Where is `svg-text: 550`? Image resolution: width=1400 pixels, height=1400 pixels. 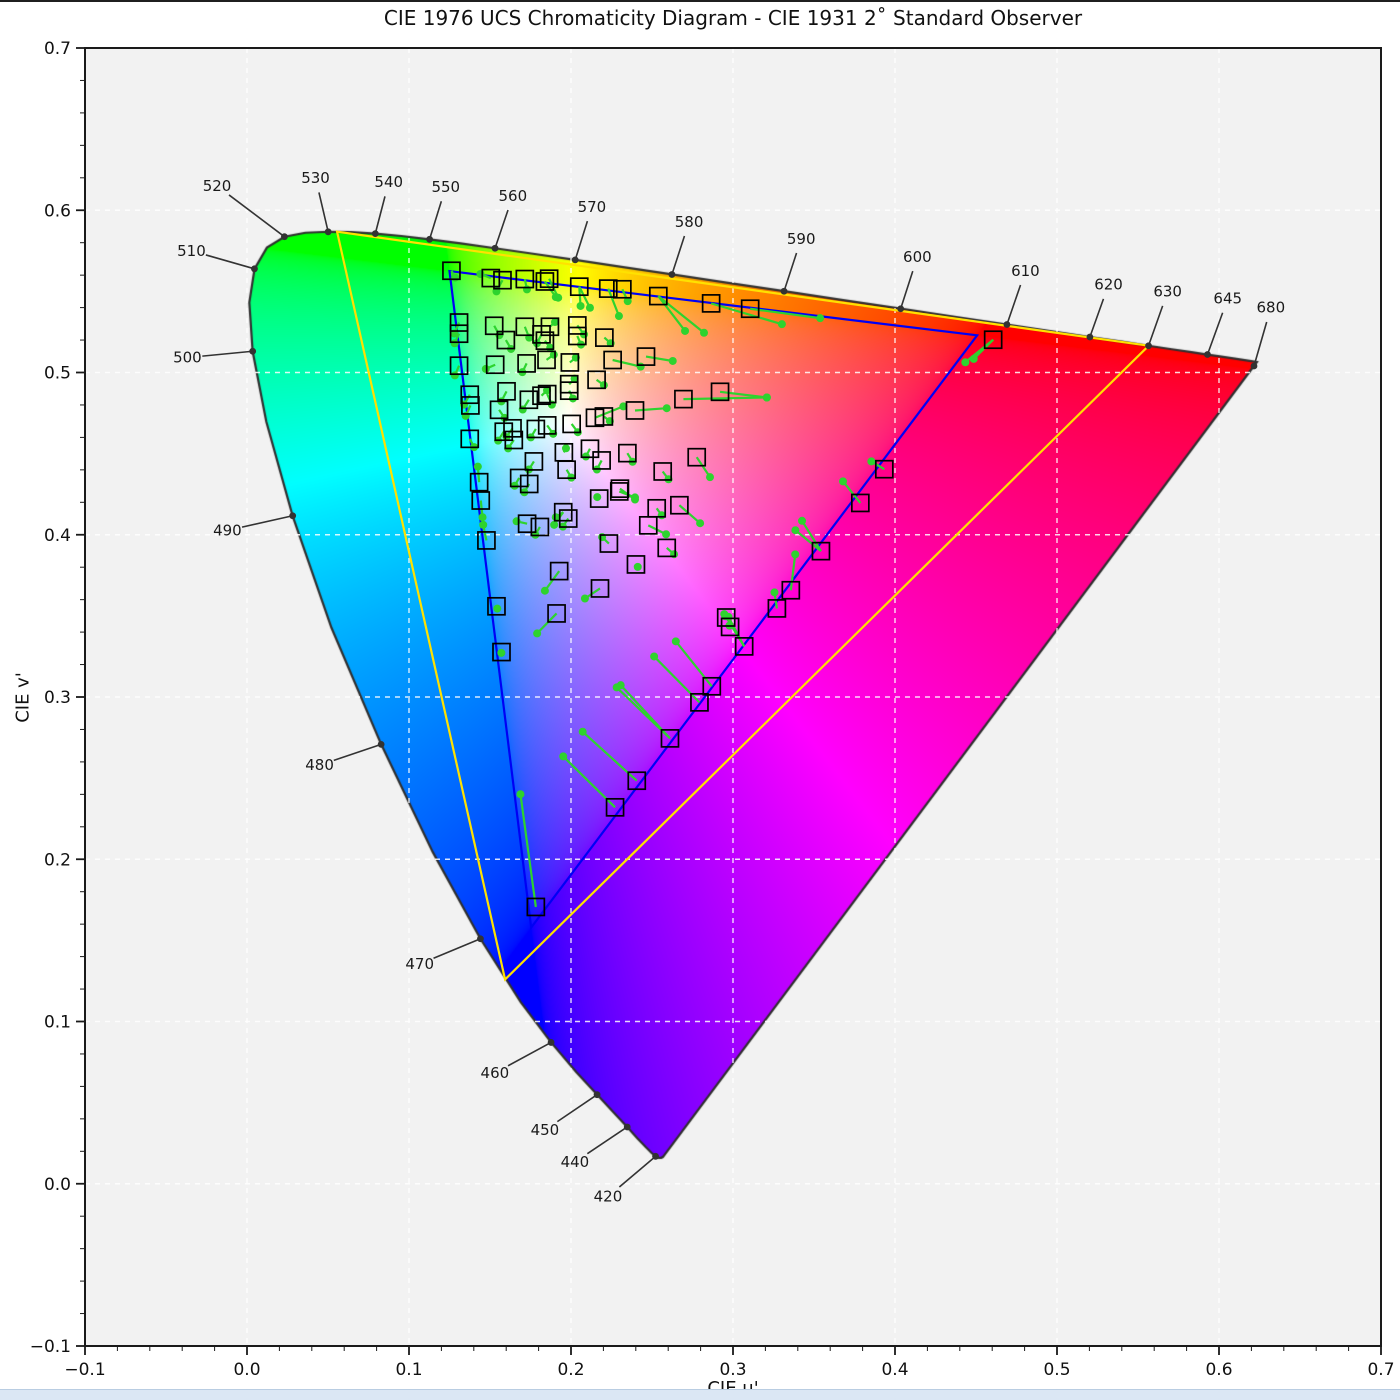
svg-text: 550 is located at coordinates (445, 187).